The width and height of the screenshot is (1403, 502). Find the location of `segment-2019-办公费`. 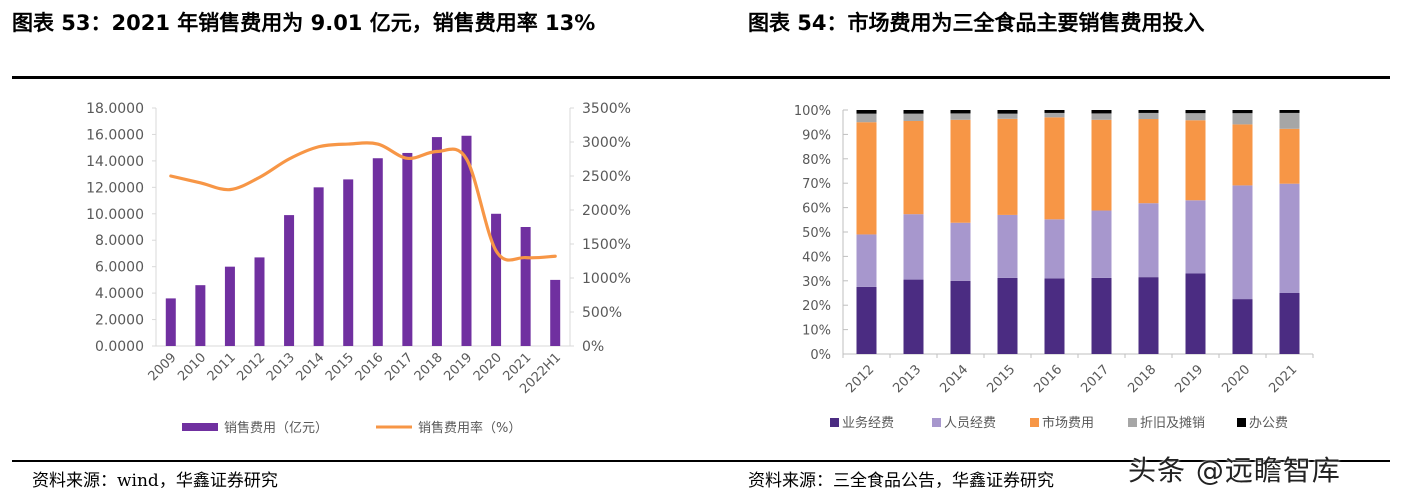

segment-2019-办公费 is located at coordinates (1195, 112).